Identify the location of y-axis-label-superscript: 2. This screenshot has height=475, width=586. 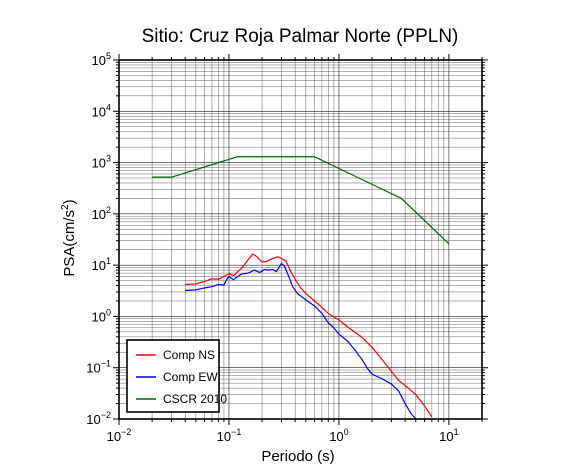
(65, 207).